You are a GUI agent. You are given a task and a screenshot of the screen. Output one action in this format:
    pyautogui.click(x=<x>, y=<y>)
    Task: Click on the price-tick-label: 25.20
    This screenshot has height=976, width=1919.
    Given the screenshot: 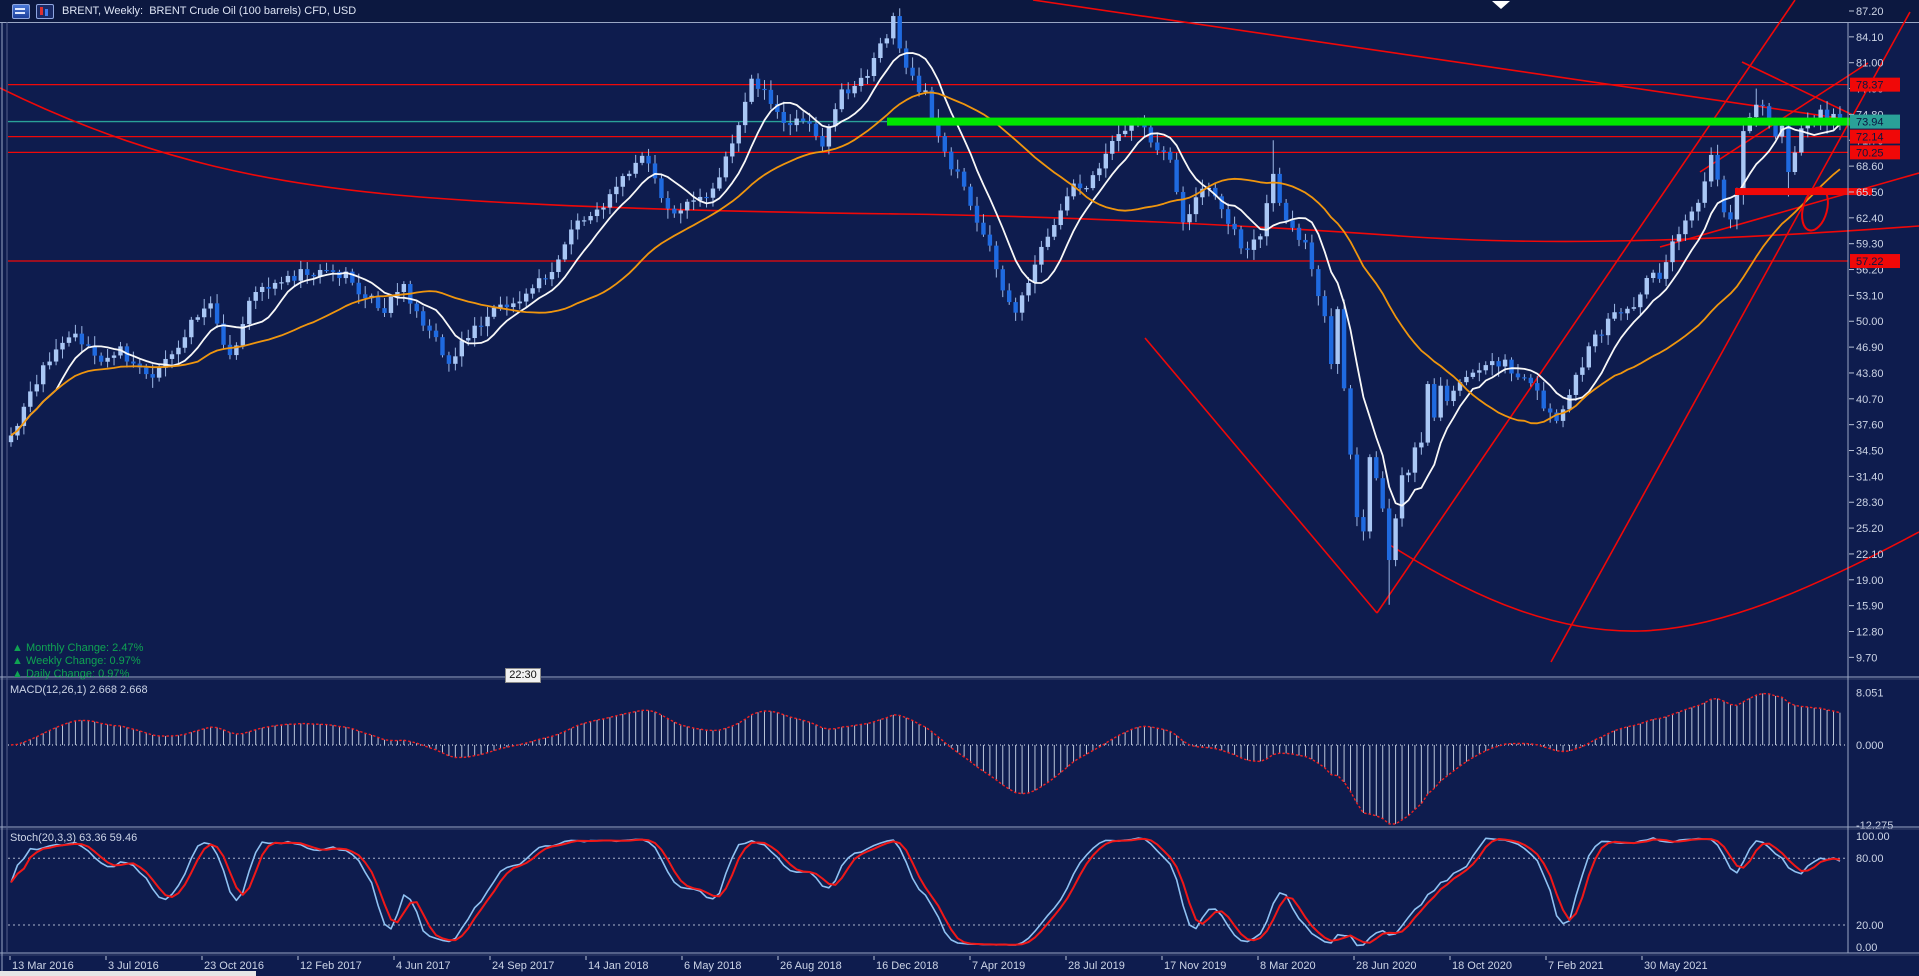 What is the action you would take?
    pyautogui.click(x=1870, y=529)
    